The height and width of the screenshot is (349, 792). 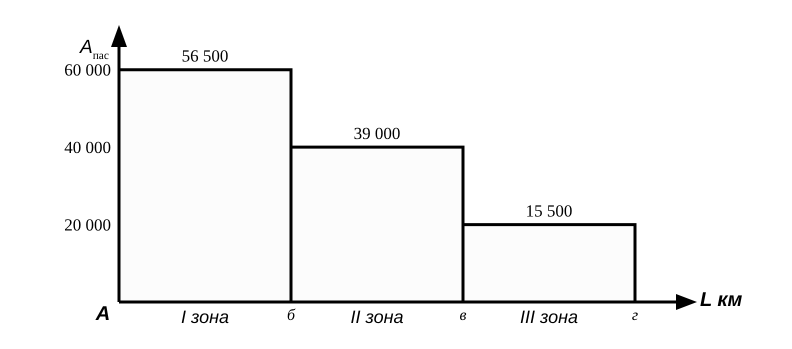 What do you see at coordinates (102, 314) in the screenshot?
I see `text: А` at bounding box center [102, 314].